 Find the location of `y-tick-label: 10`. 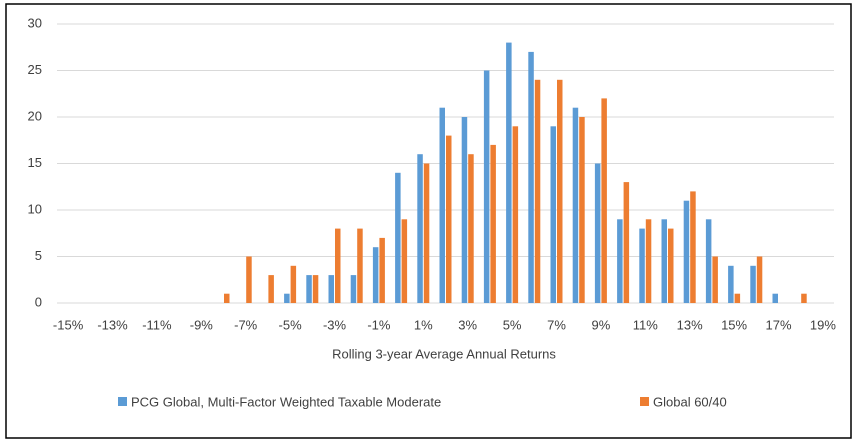

y-tick-label: 10 is located at coordinates (35, 208).